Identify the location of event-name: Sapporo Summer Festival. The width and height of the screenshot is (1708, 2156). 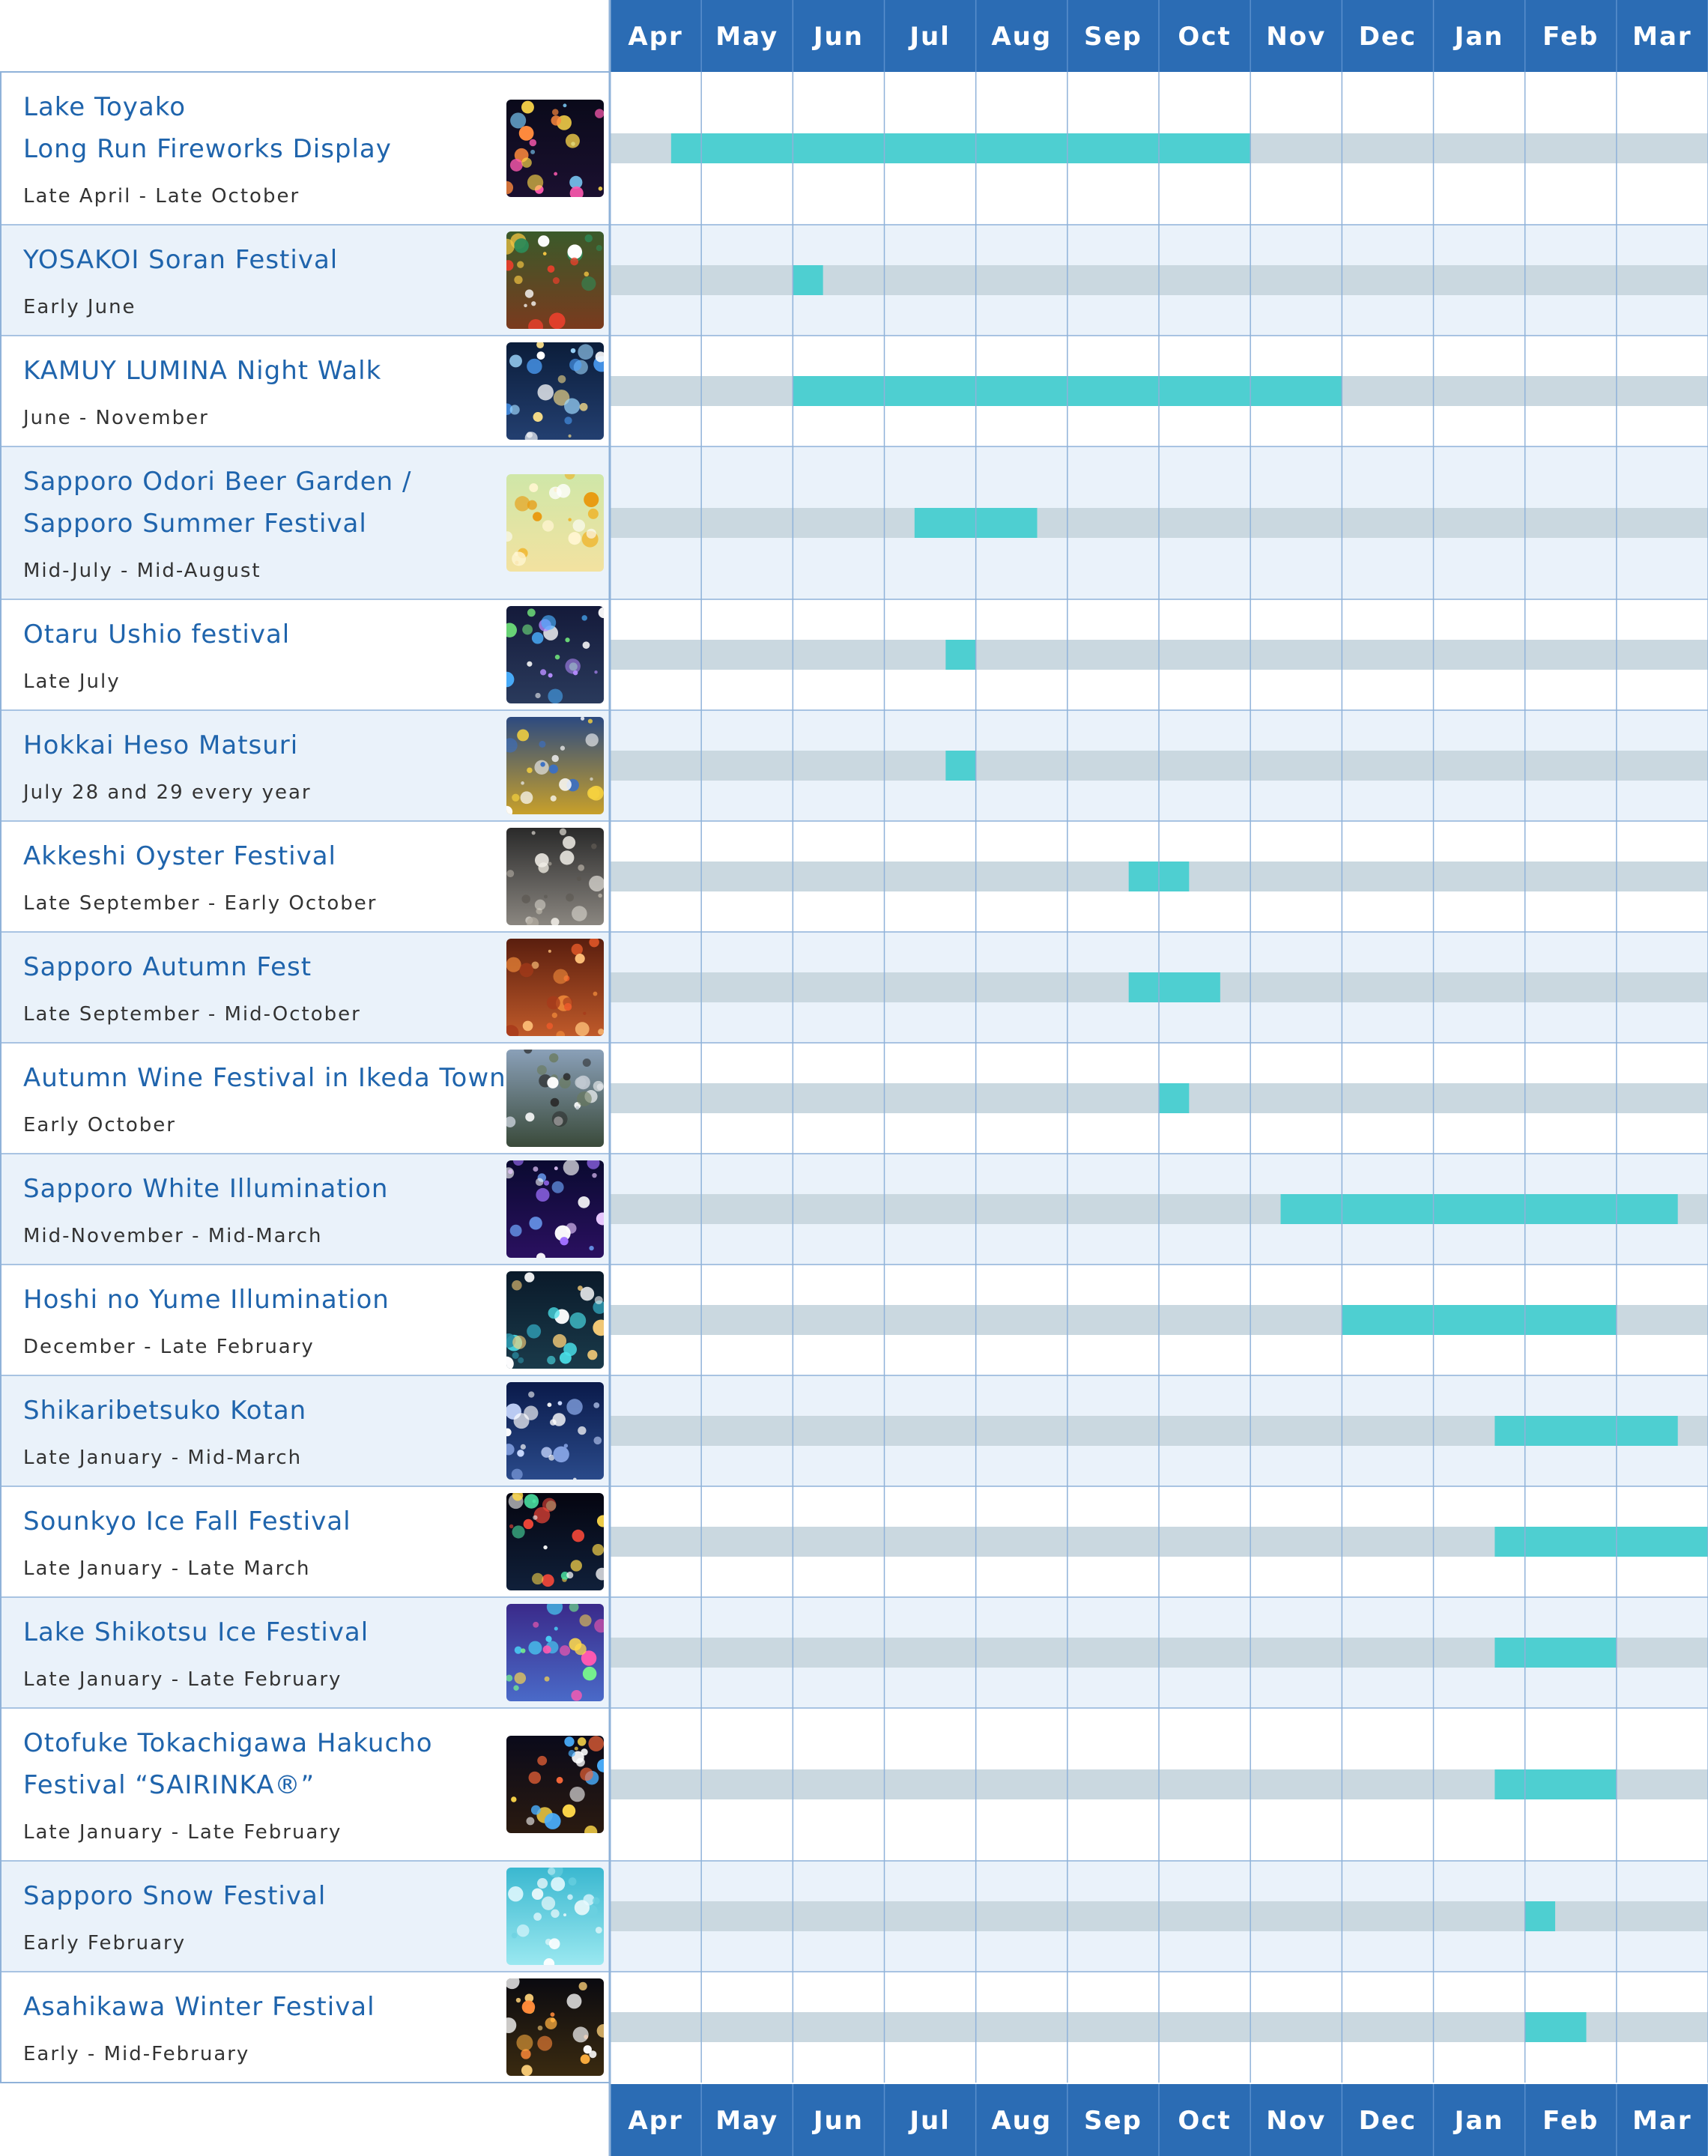
(195, 524).